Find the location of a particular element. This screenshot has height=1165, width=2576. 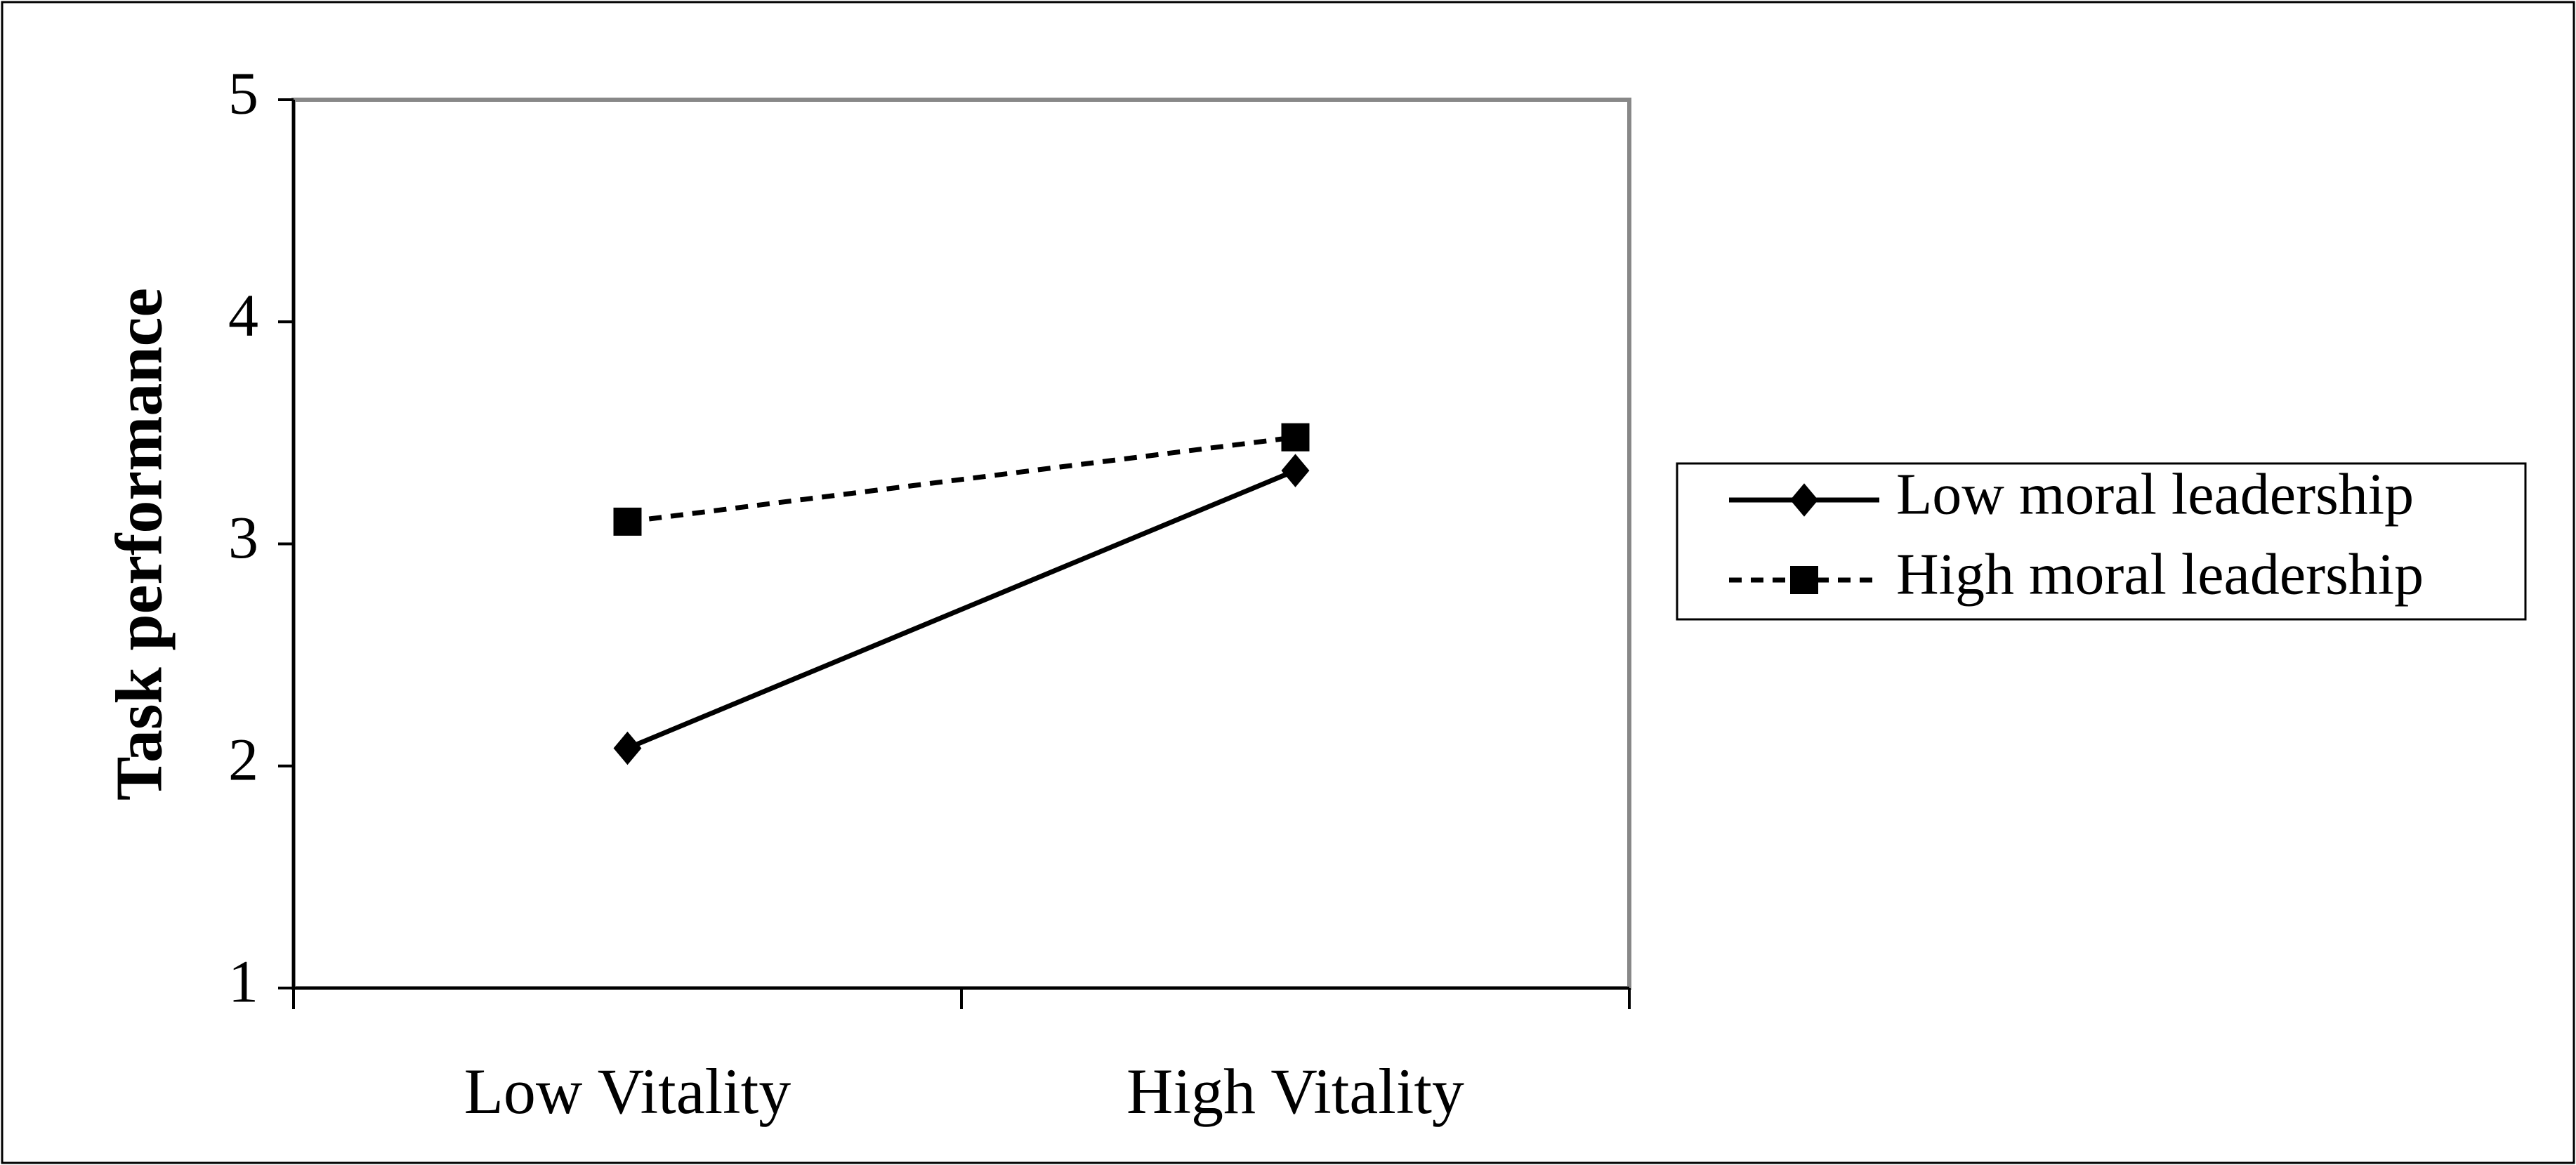

y-ticks: 1 2 3 4 5 is located at coordinates (261, 537).